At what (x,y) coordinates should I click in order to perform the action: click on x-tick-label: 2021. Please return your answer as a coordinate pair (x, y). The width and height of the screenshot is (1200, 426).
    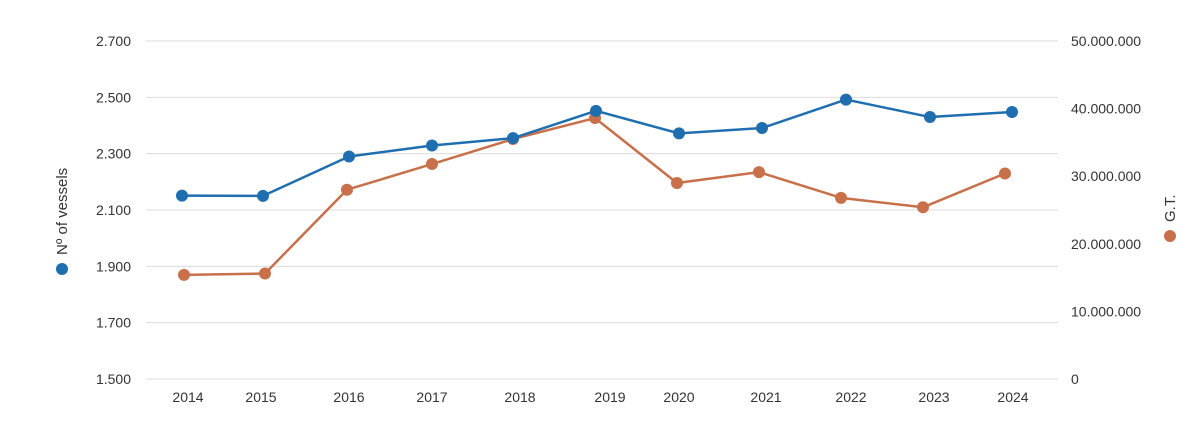
    Looking at the image, I should click on (765, 397).